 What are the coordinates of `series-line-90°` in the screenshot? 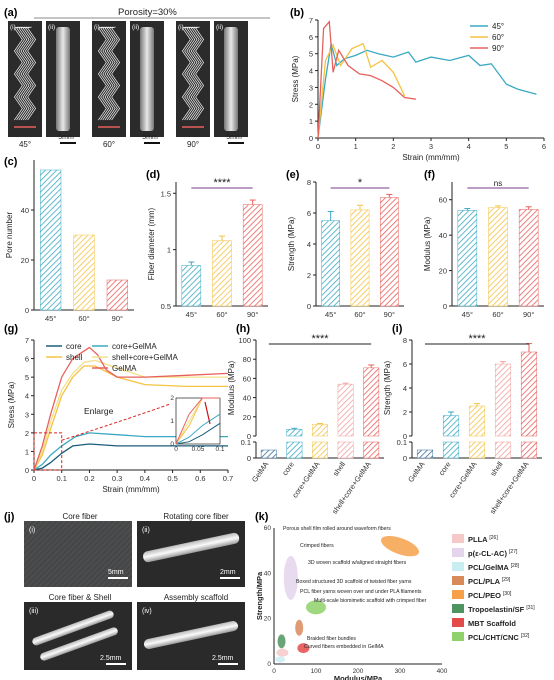 It's located at (366, 79).